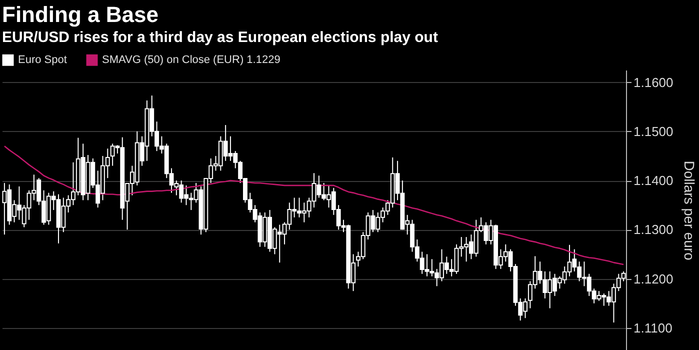  I want to click on y-tick-label: 1.1400, so click(654, 180).